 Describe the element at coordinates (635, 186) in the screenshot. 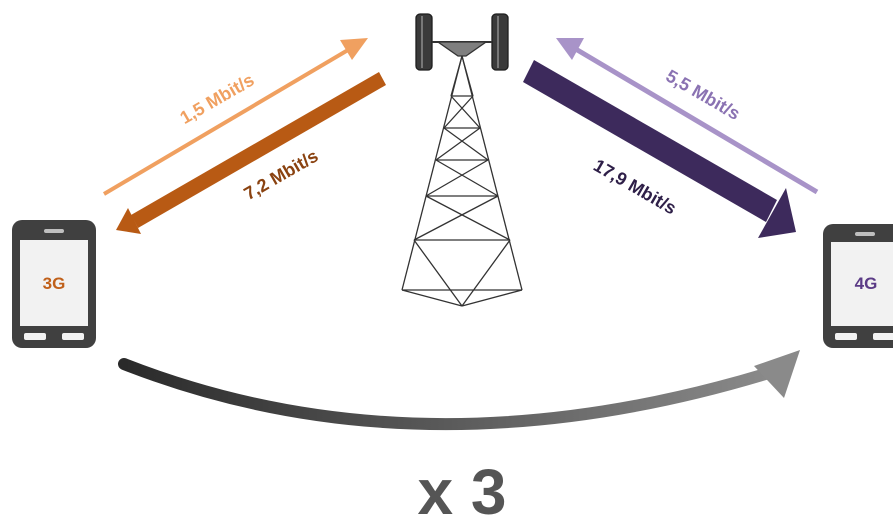

I see `4g-download-speed: 17,9 Mbit/s` at that location.